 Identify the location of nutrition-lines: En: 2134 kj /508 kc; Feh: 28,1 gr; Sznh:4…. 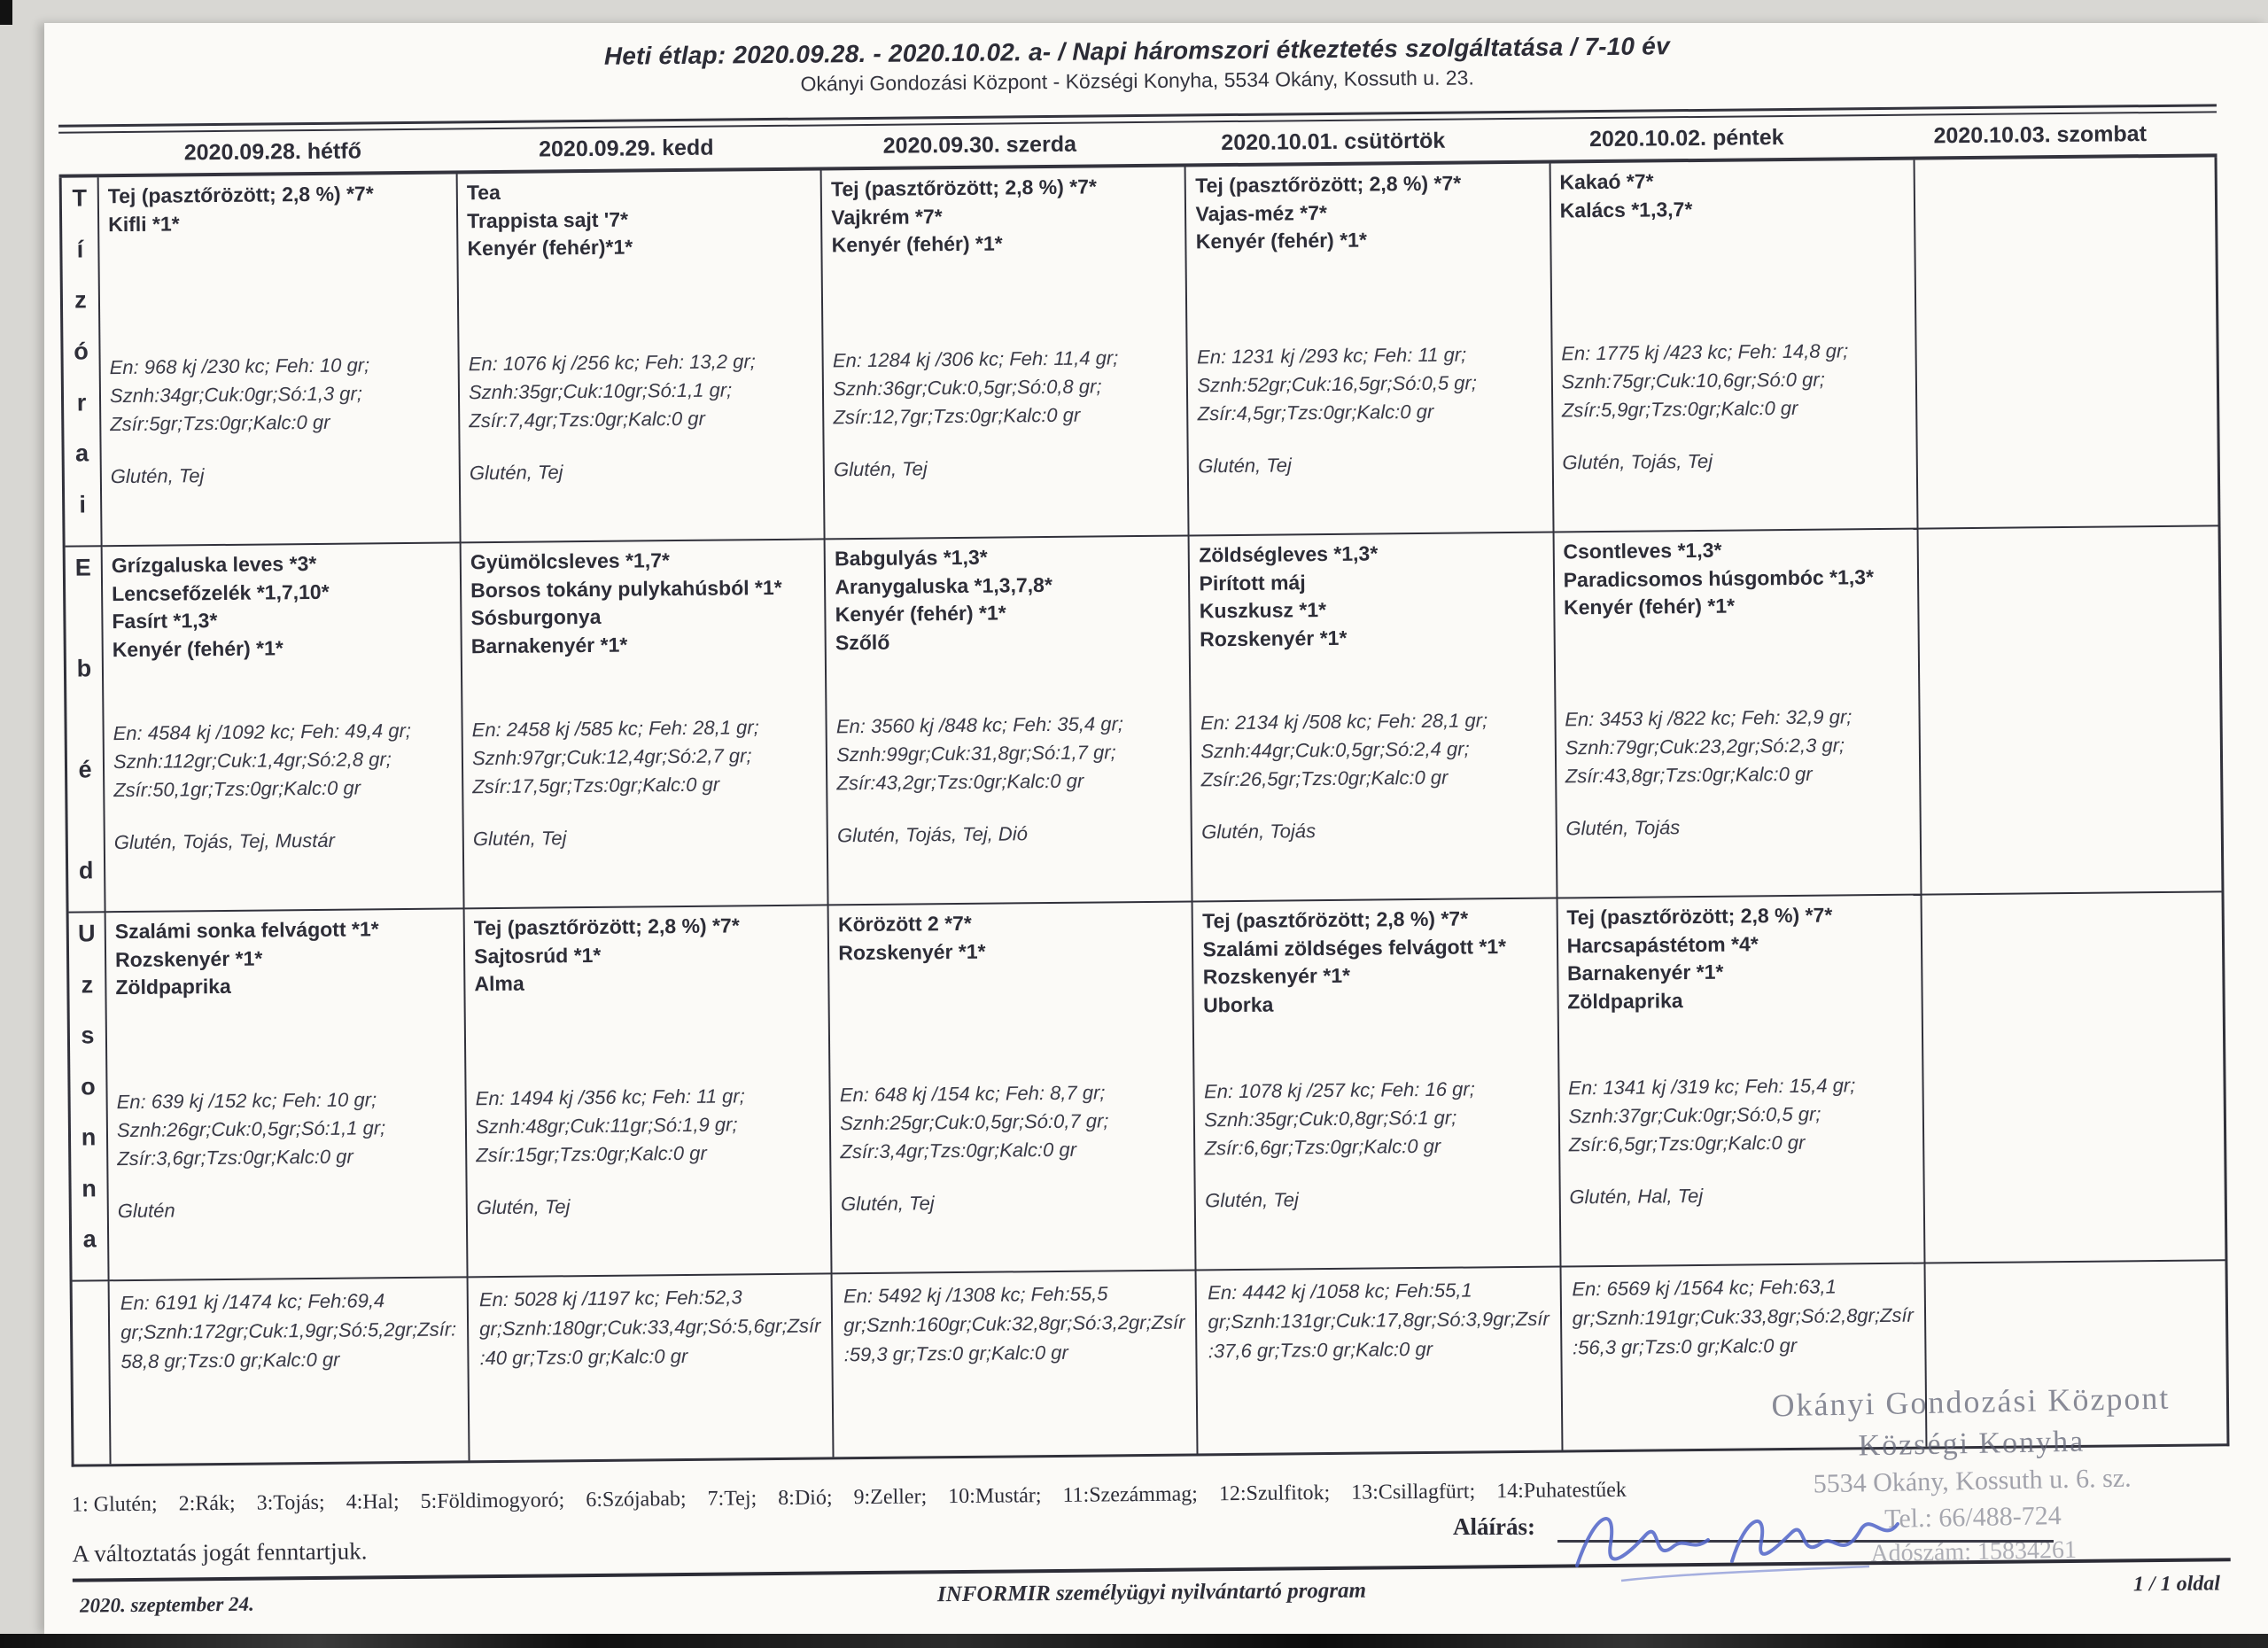
(1344, 750).